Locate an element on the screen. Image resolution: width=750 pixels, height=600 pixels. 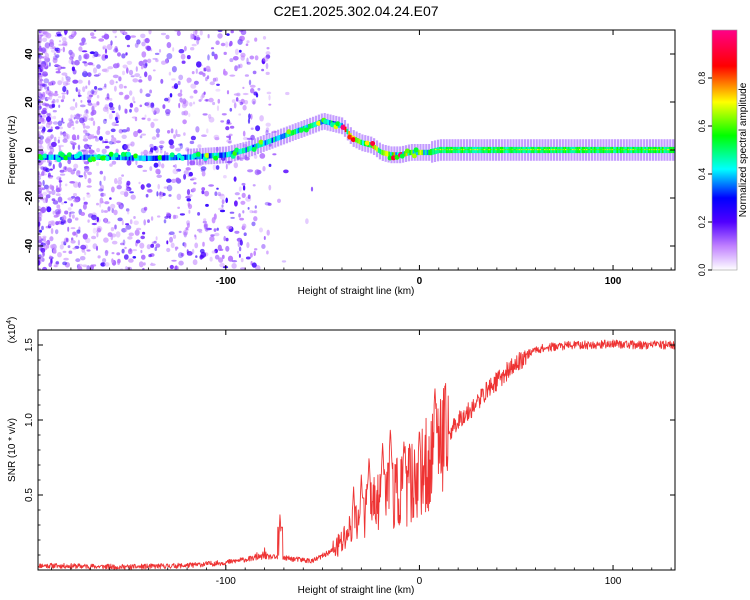
snr-scale-label: (x104) is located at coordinates (12, 330).